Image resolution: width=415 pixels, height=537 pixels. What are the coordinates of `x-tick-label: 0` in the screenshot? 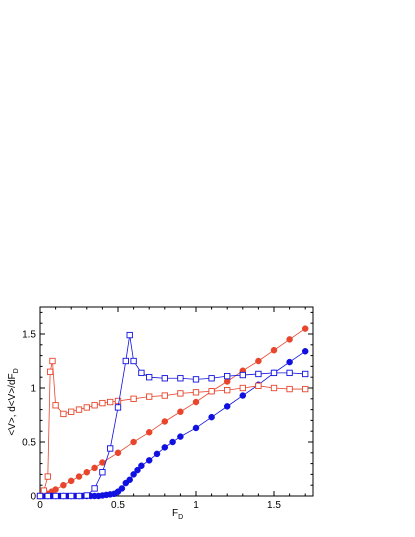 It's located at (40, 505).